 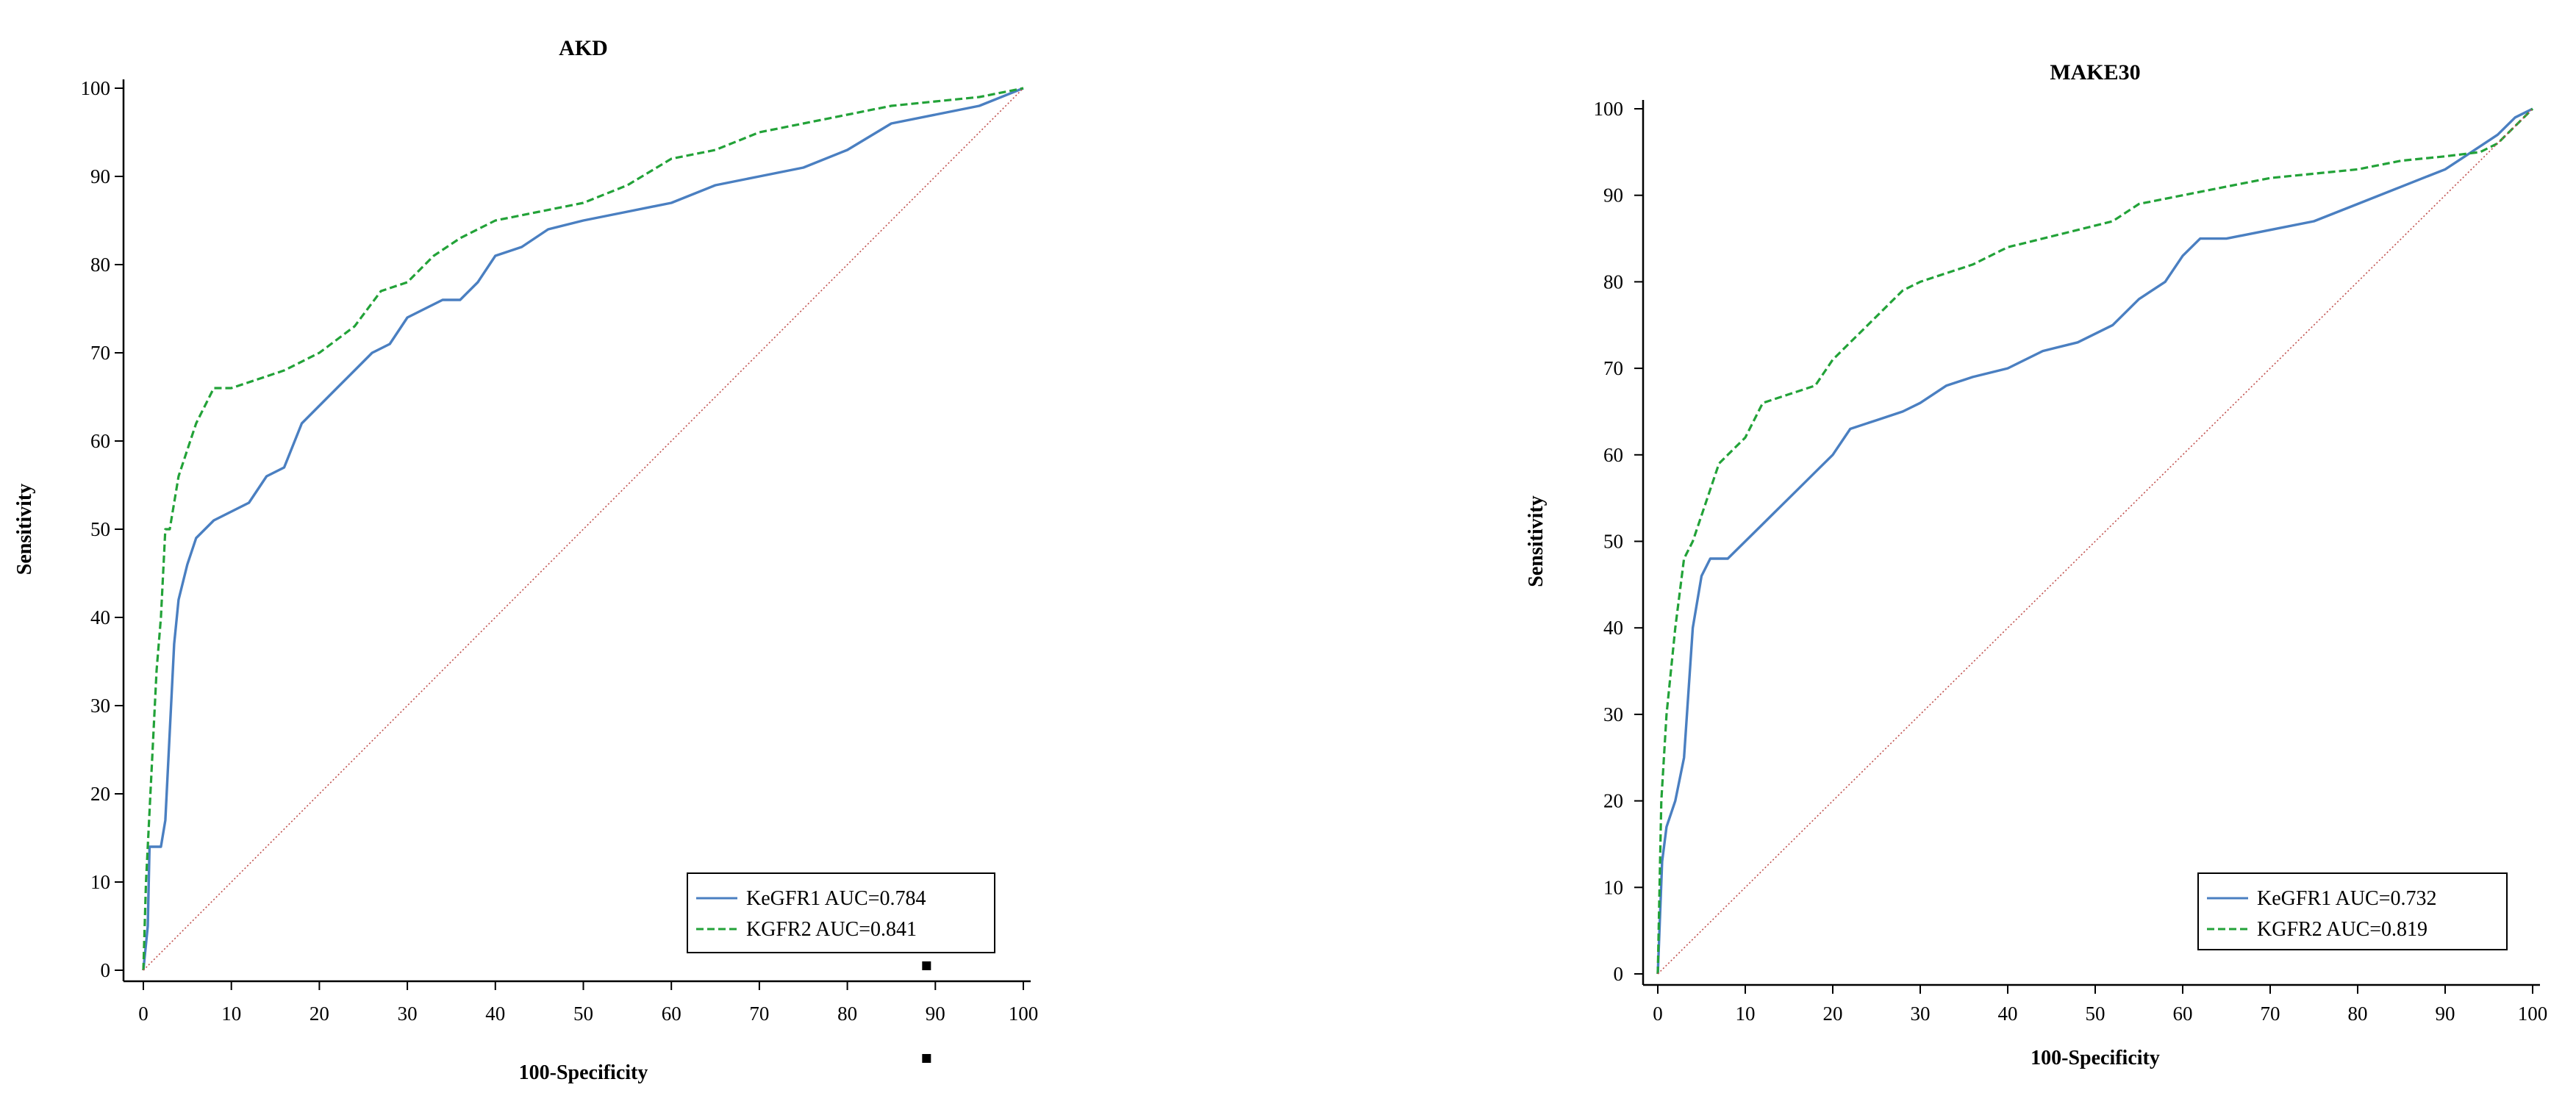 What do you see at coordinates (1619, 974) in the screenshot?
I see `make30-y-tick-label: 0` at bounding box center [1619, 974].